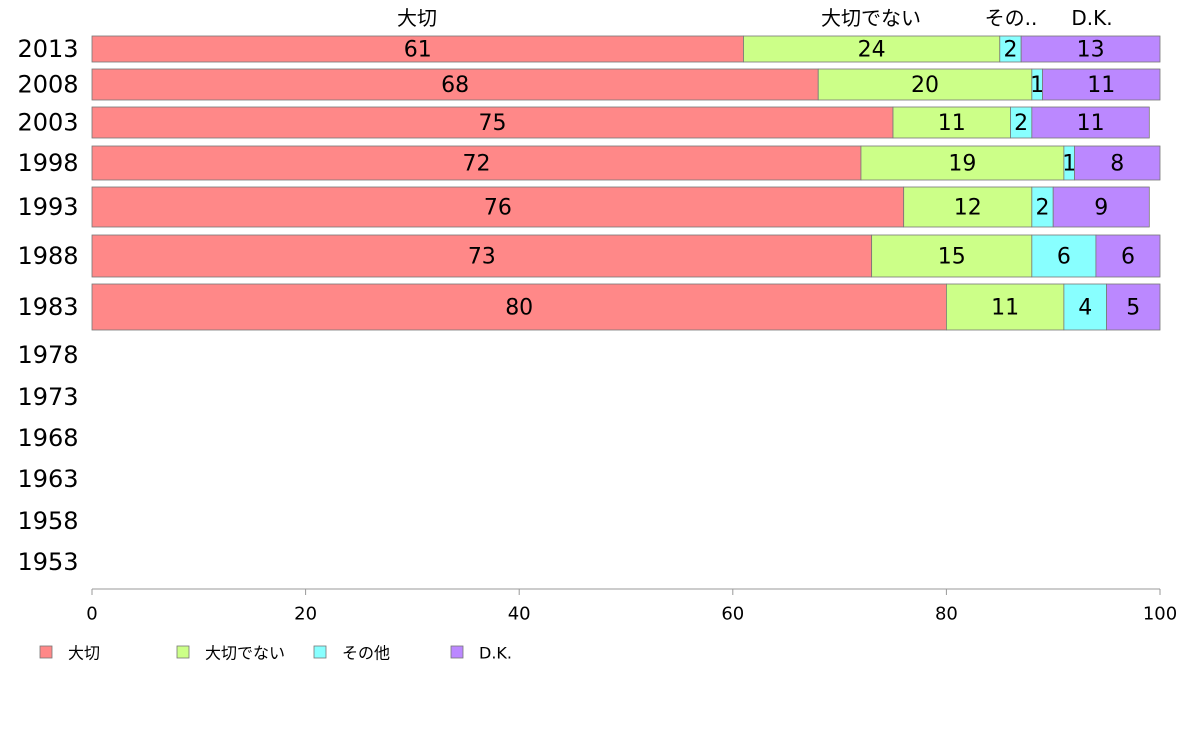  Describe the element at coordinates (91, 614) in the screenshot. I see `x-tick-label: 0` at that location.